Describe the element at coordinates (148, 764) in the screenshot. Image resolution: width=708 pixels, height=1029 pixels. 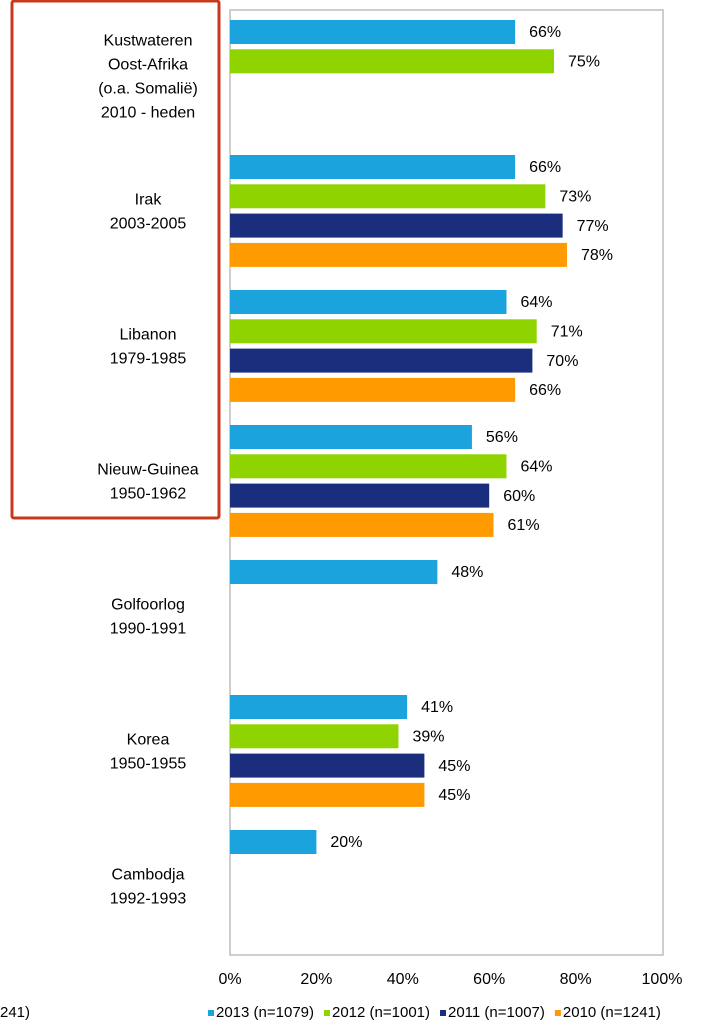
I see `category-label: 1950-1955` at that location.